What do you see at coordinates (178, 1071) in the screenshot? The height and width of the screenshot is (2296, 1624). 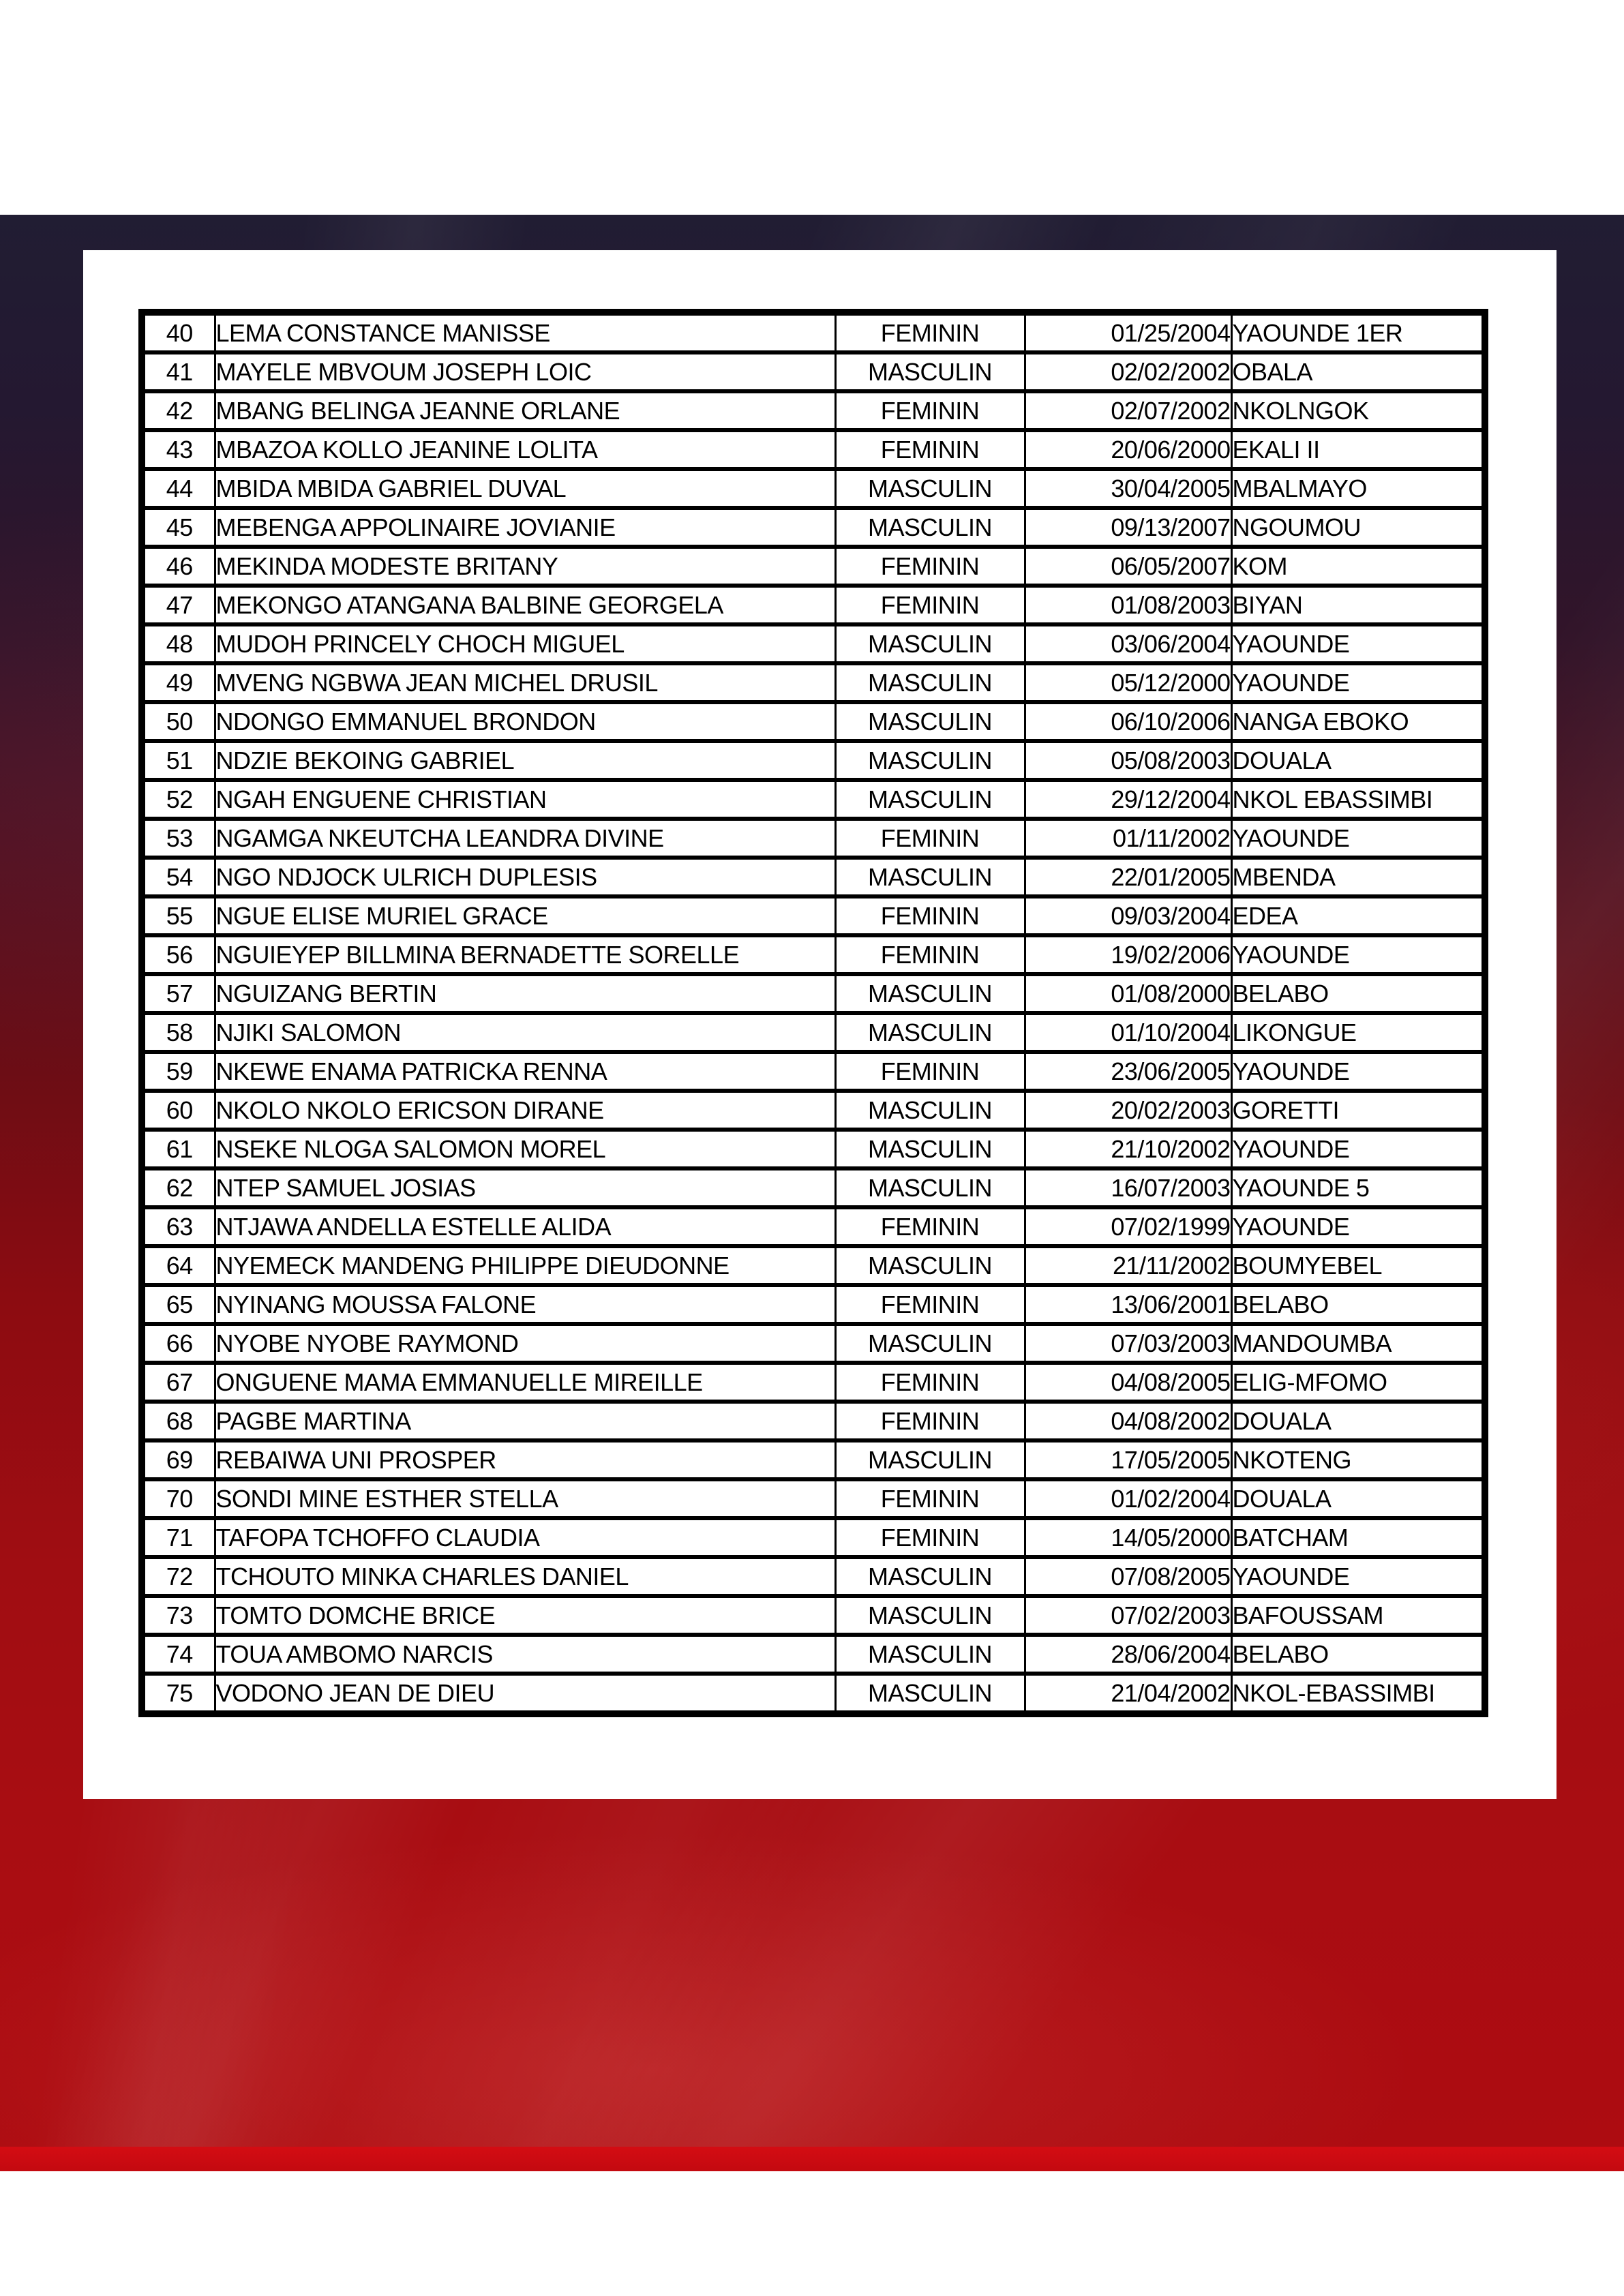 I see `cell-number: 59` at bounding box center [178, 1071].